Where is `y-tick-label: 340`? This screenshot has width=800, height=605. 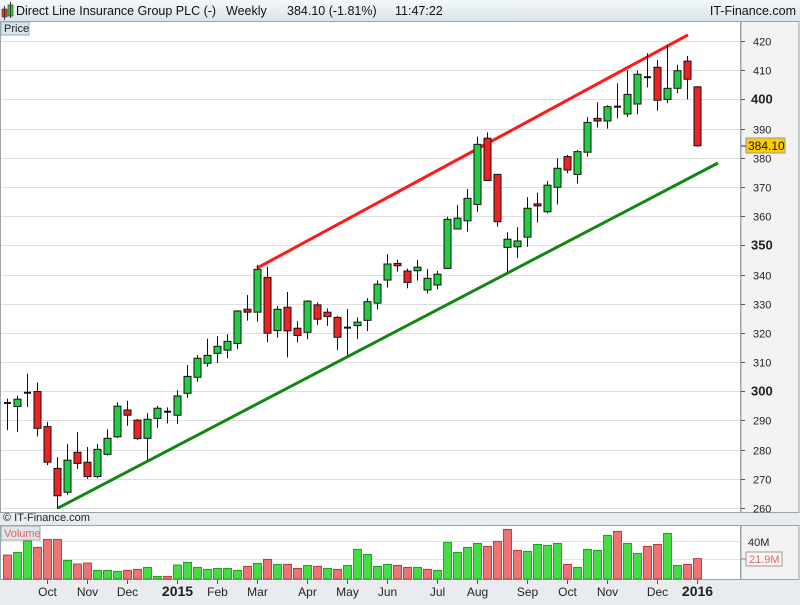 y-tick-label: 340 is located at coordinates (762, 277).